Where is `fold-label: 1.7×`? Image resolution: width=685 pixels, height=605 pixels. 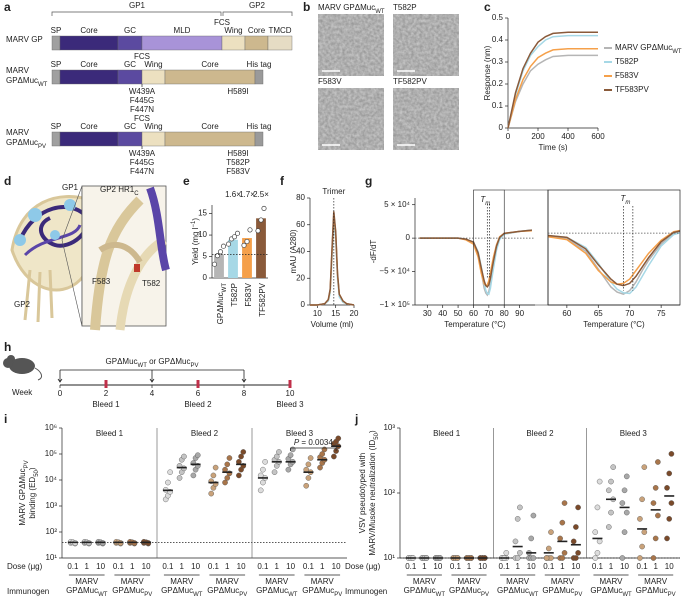 fold-label: 1.7× is located at coordinates (247, 194).